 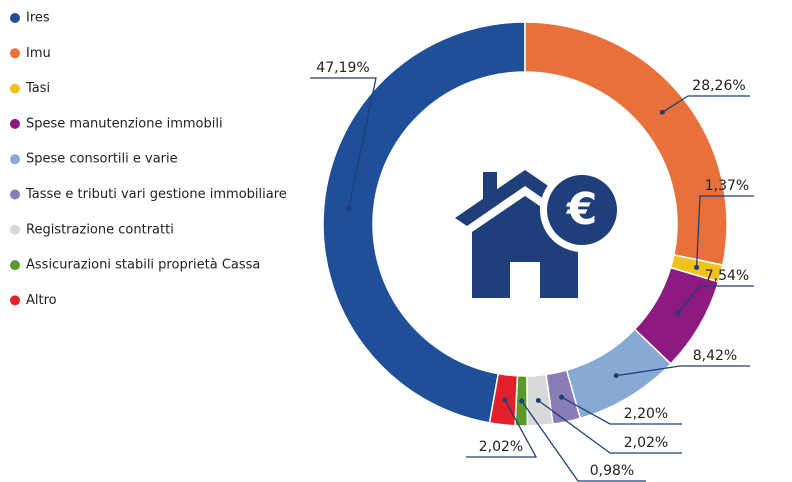 What do you see at coordinates (612, 471) in the screenshot?
I see `data-label: 0,98%` at bounding box center [612, 471].